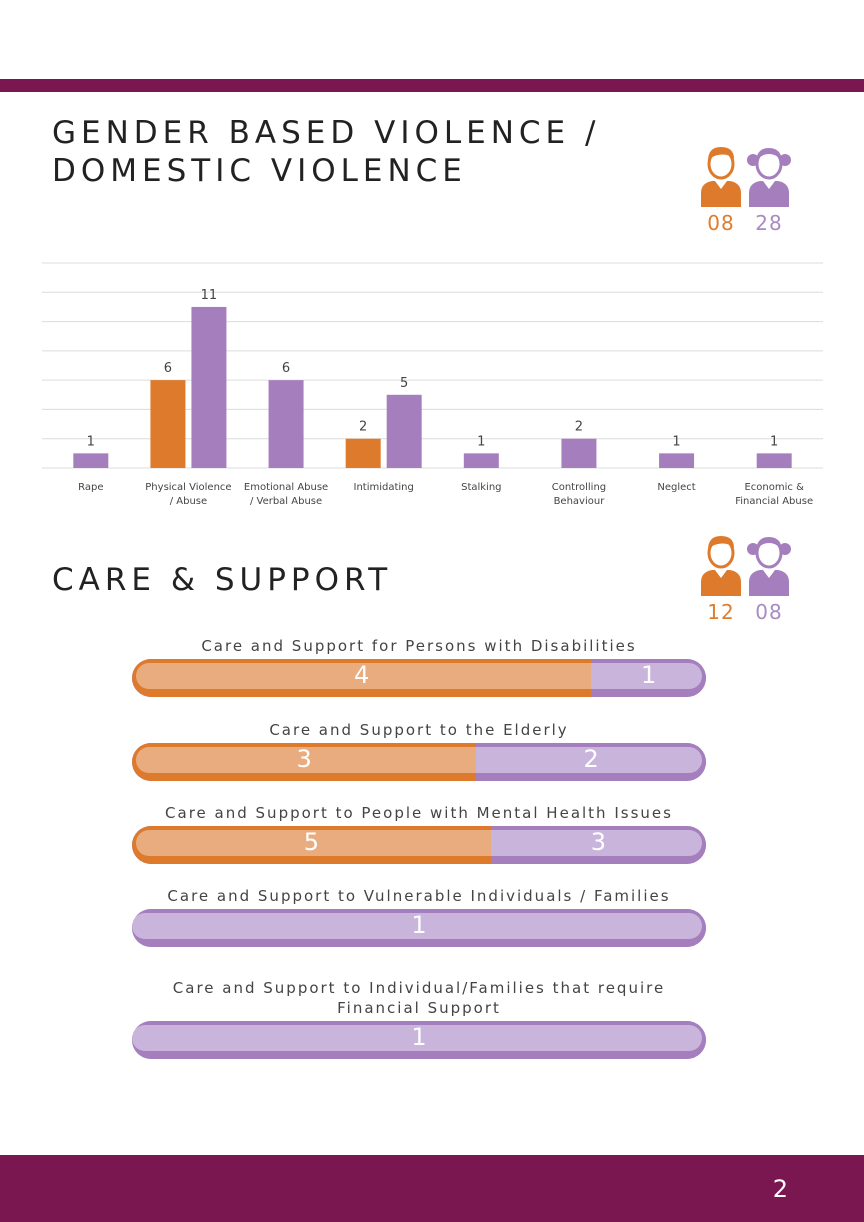 The height and width of the screenshot is (1222, 864). I want to click on care-item: Care and Support to the Elderly 2 3, so click(419, 750).